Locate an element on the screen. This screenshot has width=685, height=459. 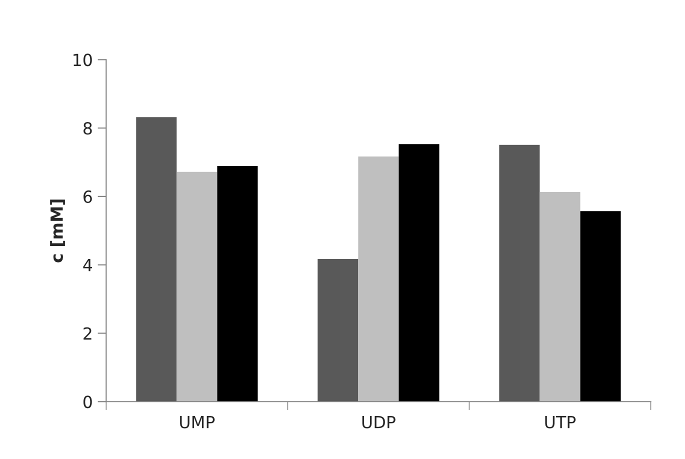
y-tick-label: 2 is located at coordinates (88, 333).